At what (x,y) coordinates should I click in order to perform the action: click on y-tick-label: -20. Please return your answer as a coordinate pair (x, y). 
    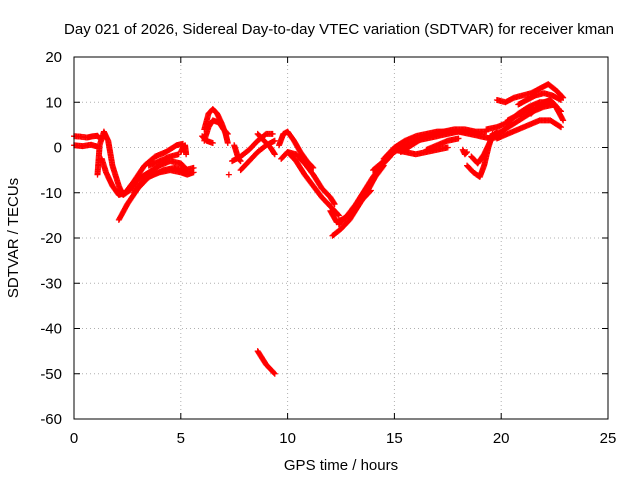
    Looking at the image, I should click on (51, 238).